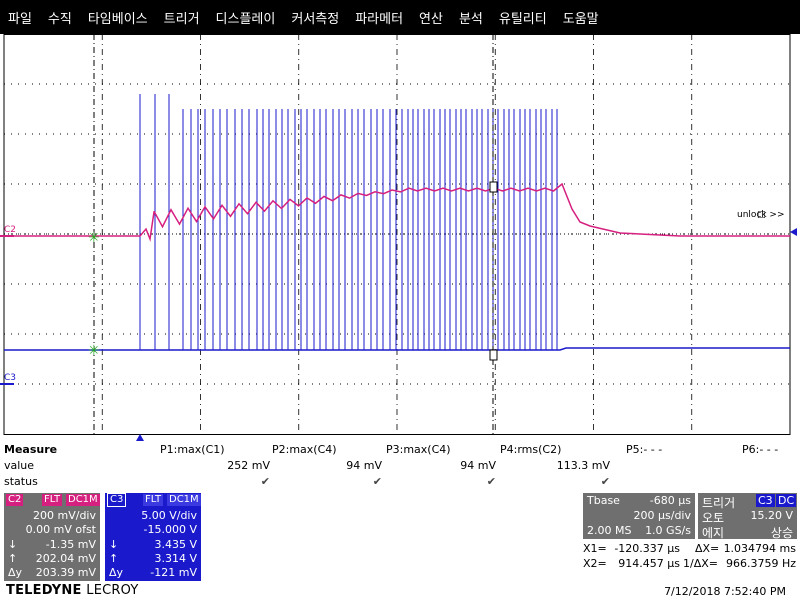 This screenshot has height=600, width=800. I want to click on measure-p1-value: 252 mV, so click(248, 465).